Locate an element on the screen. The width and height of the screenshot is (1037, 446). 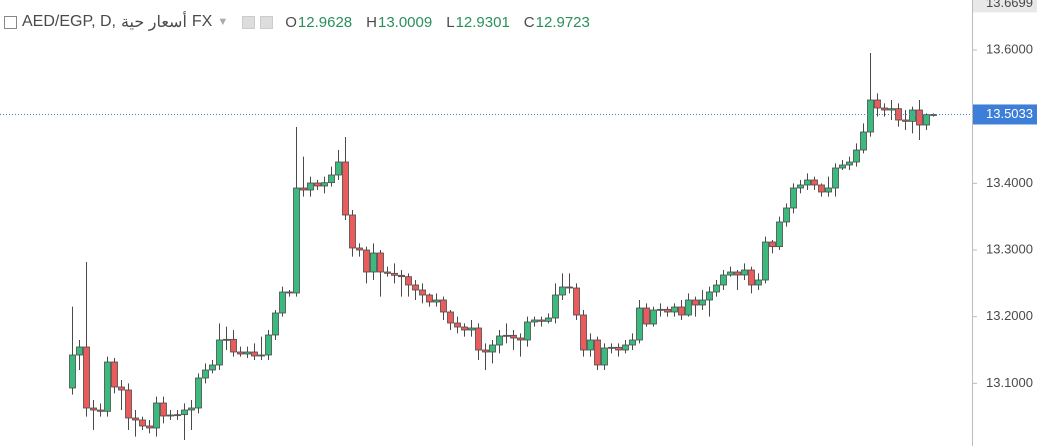
last-price-label: 13.5033 is located at coordinates (1009, 113).